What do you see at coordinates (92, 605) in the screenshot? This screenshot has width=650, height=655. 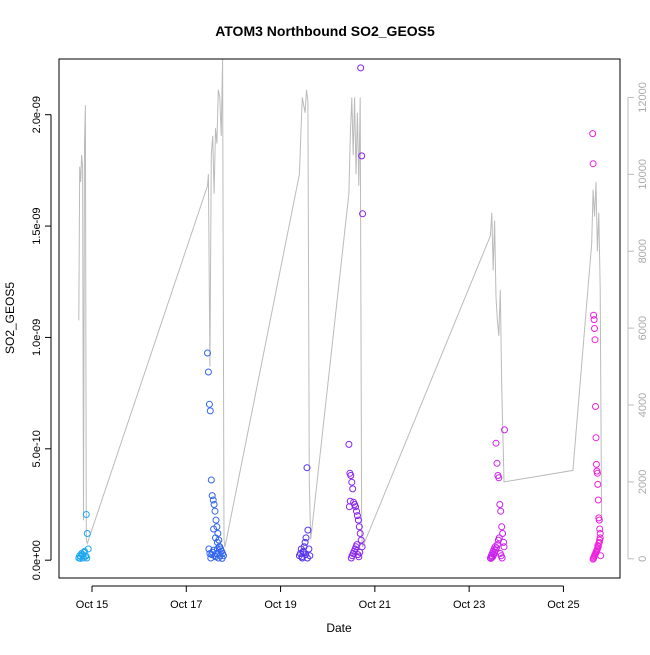 I see `x-tick-label-0: Oct 15` at bounding box center [92, 605].